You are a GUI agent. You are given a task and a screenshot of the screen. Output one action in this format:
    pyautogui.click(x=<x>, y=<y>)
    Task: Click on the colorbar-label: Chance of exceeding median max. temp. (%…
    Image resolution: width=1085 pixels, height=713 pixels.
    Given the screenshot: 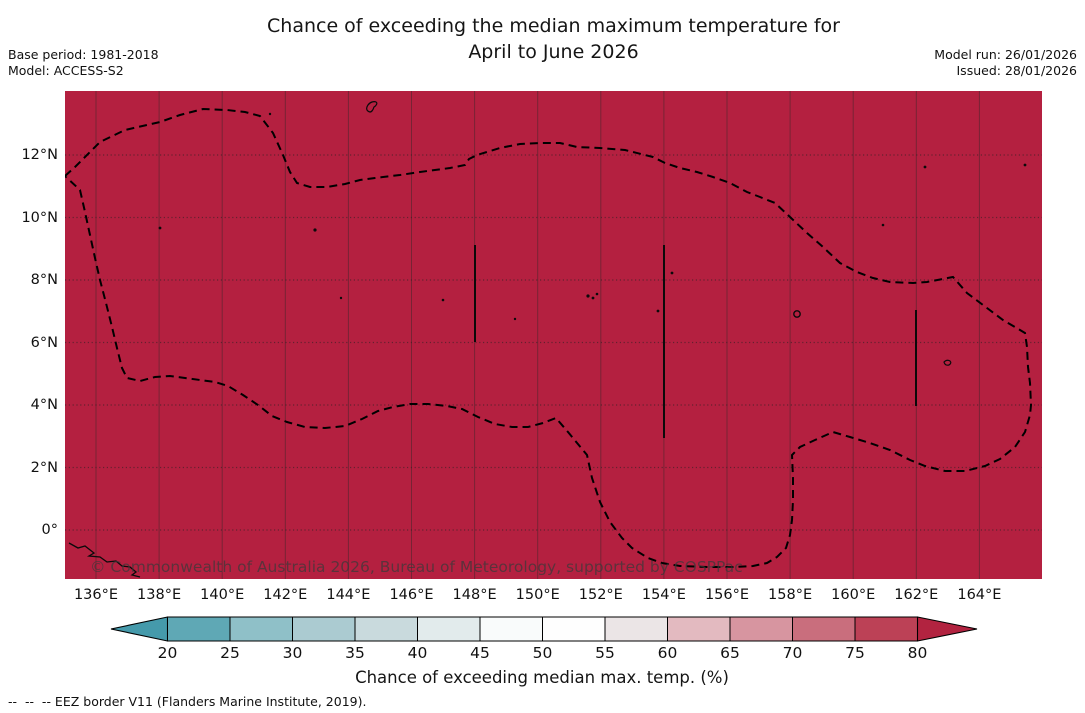 What is the action you would take?
    pyautogui.click(x=542, y=677)
    